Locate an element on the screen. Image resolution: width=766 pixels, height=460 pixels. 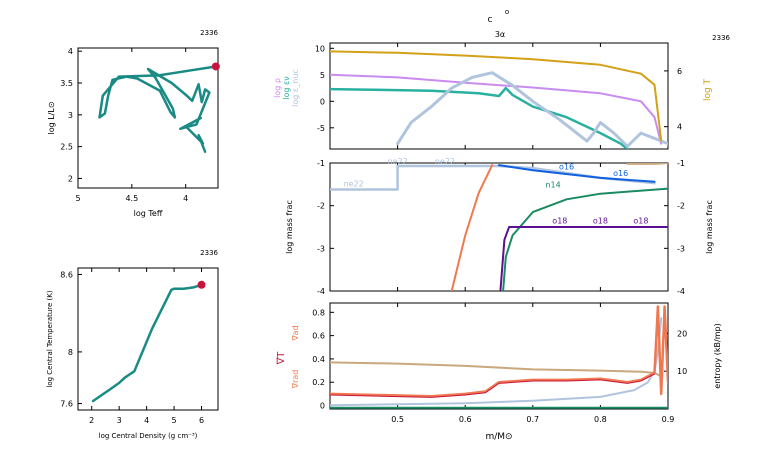
profile-mid-ytick-label: -2 is located at coordinates (321, 206).